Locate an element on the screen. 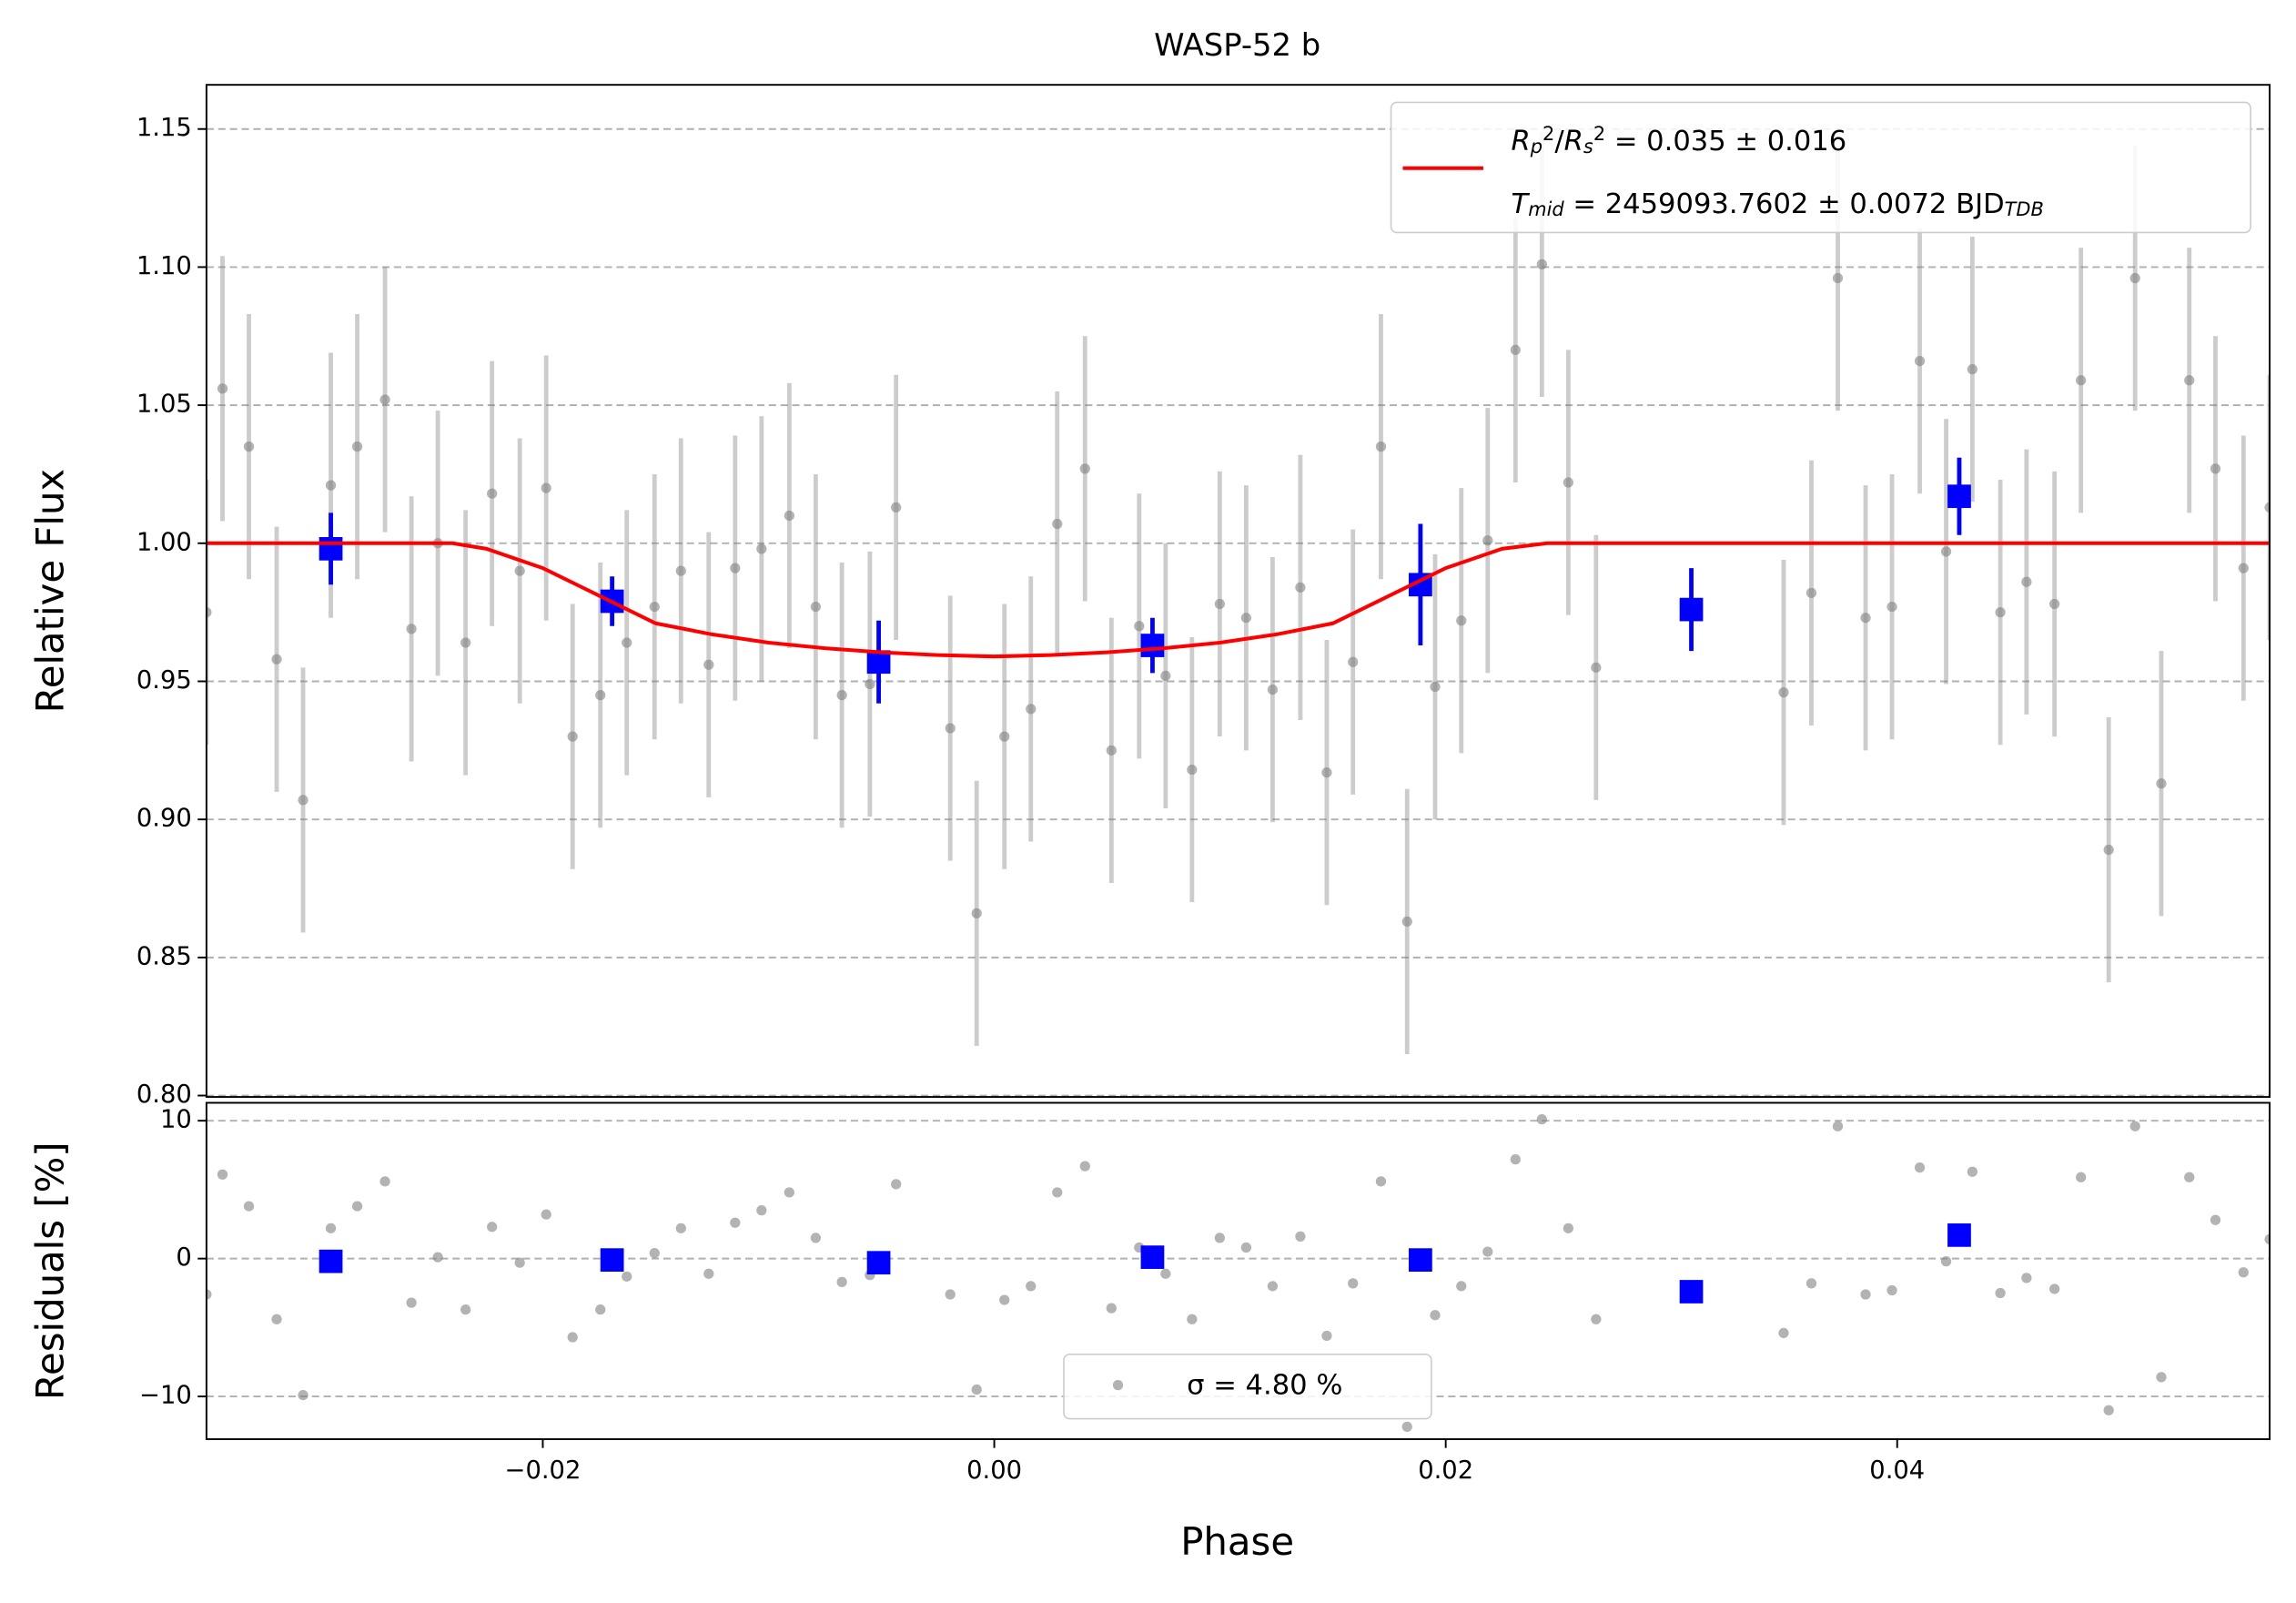  y-tick-label: 0.95 is located at coordinates (164, 680).